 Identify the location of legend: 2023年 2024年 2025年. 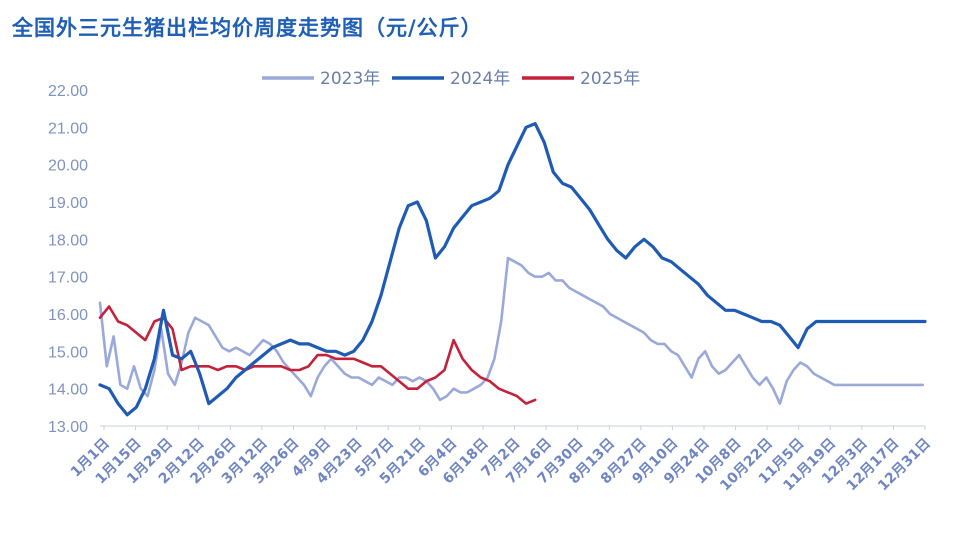
(451, 79).